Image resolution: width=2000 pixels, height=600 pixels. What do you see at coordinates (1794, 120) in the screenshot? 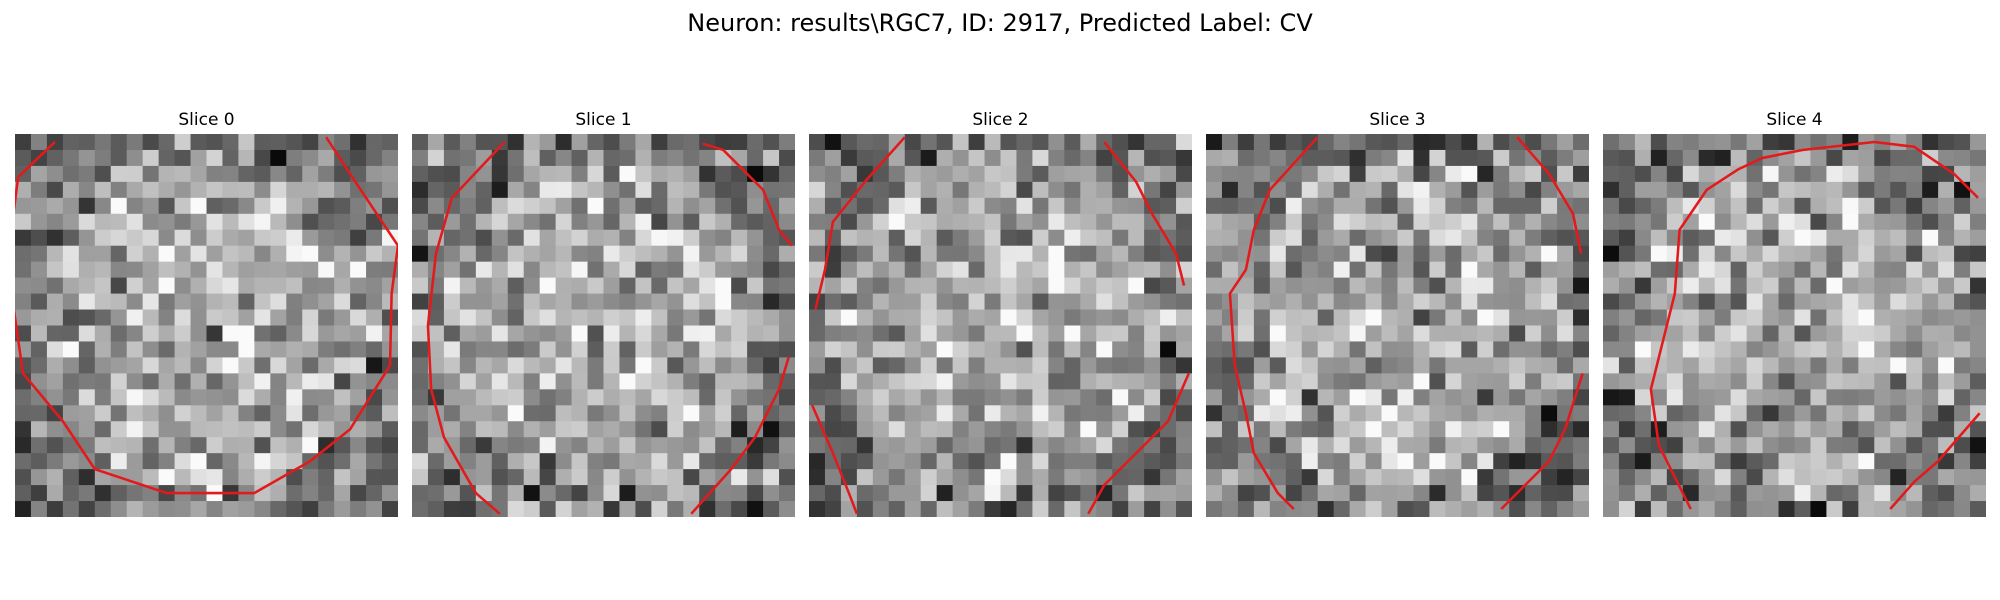
I see `slice-title-4: Slice 4` at bounding box center [1794, 120].